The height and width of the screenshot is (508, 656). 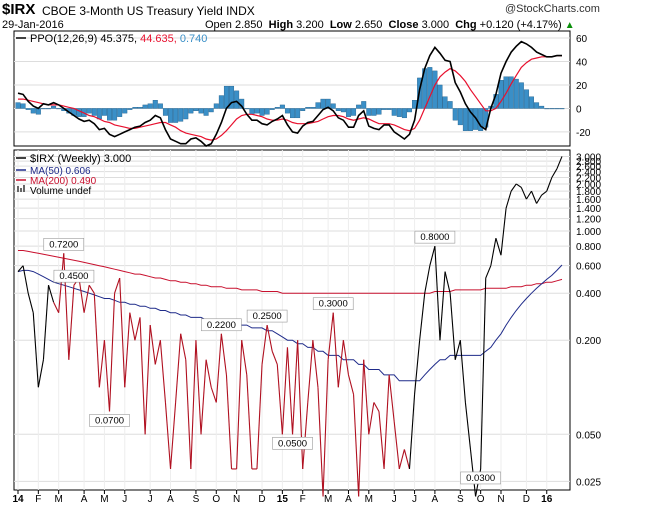 What do you see at coordinates (588, 185) in the screenshot?
I see `price-tick-label: 2.000` at bounding box center [588, 185].